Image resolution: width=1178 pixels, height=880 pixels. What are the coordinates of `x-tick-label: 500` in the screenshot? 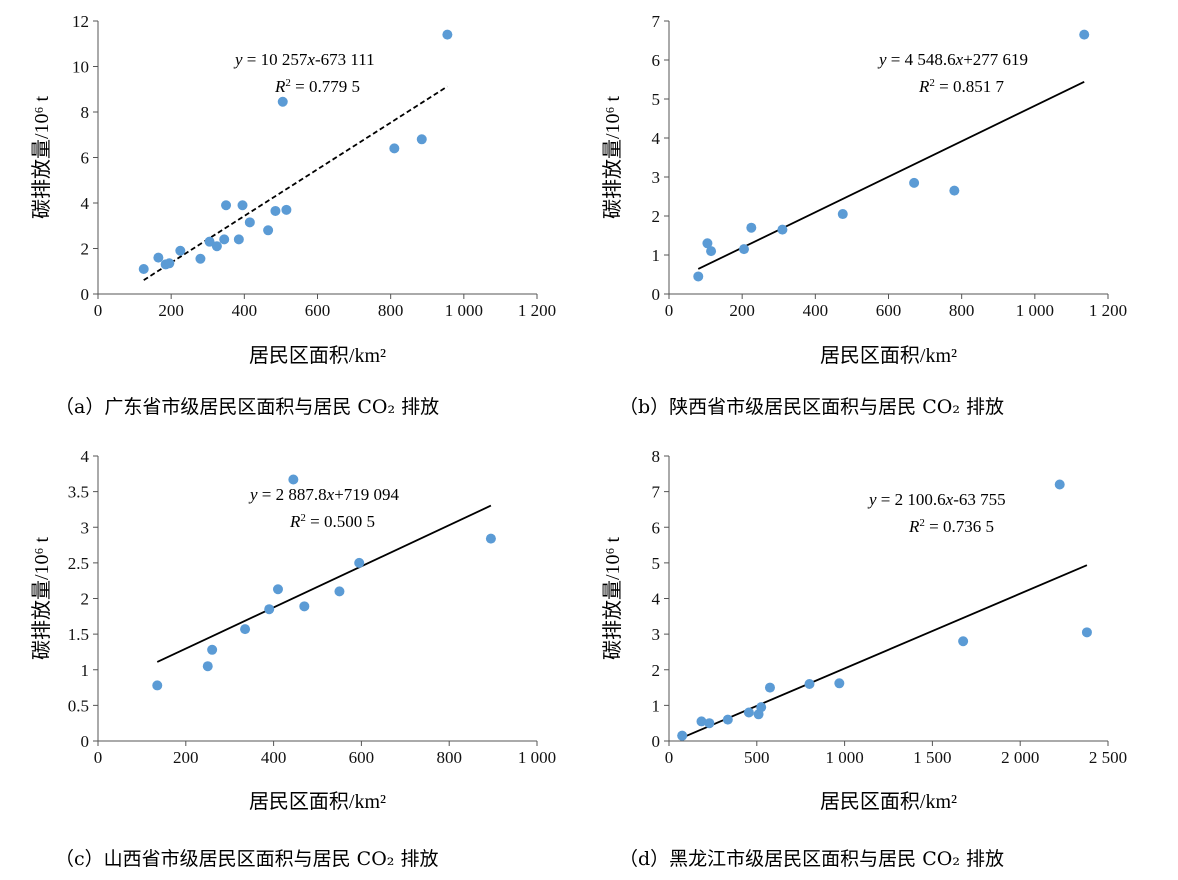 It's located at (757, 757).